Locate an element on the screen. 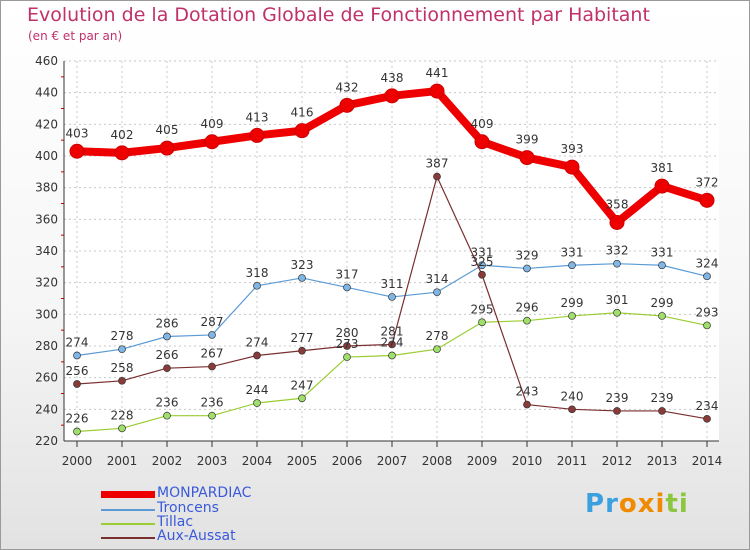 This screenshot has width=750, height=550. x-tick-label: 2014 is located at coordinates (707, 461).